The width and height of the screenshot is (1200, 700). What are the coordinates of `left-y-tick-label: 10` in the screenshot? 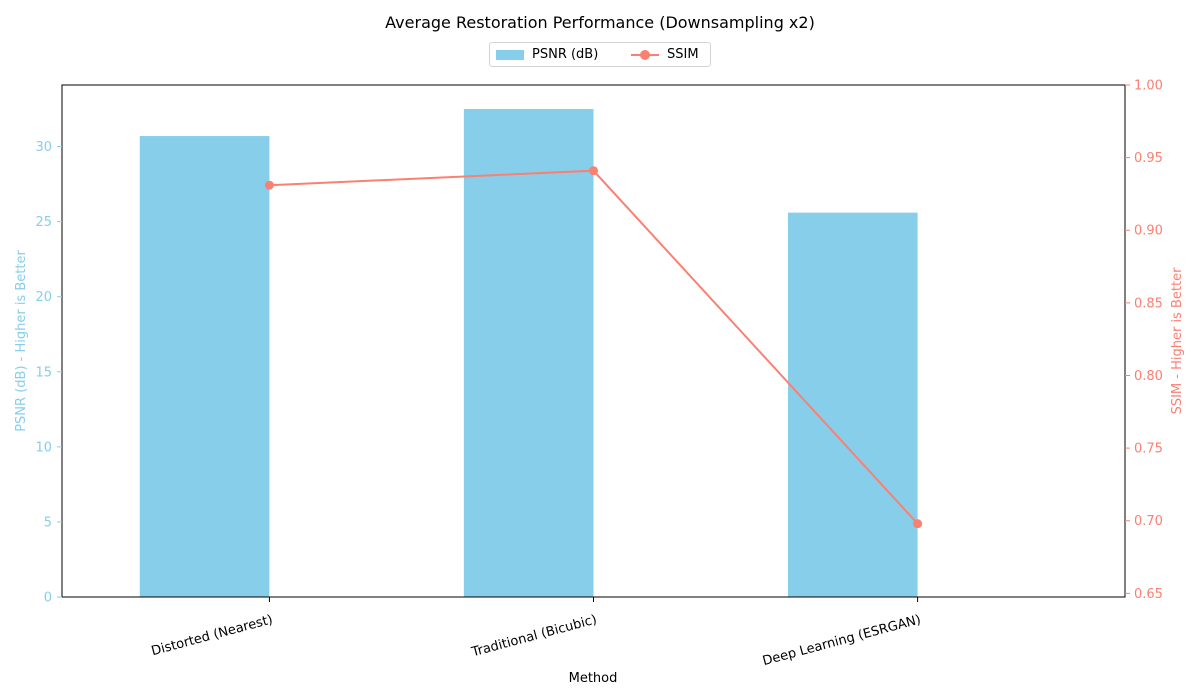 It's located at (43, 447).